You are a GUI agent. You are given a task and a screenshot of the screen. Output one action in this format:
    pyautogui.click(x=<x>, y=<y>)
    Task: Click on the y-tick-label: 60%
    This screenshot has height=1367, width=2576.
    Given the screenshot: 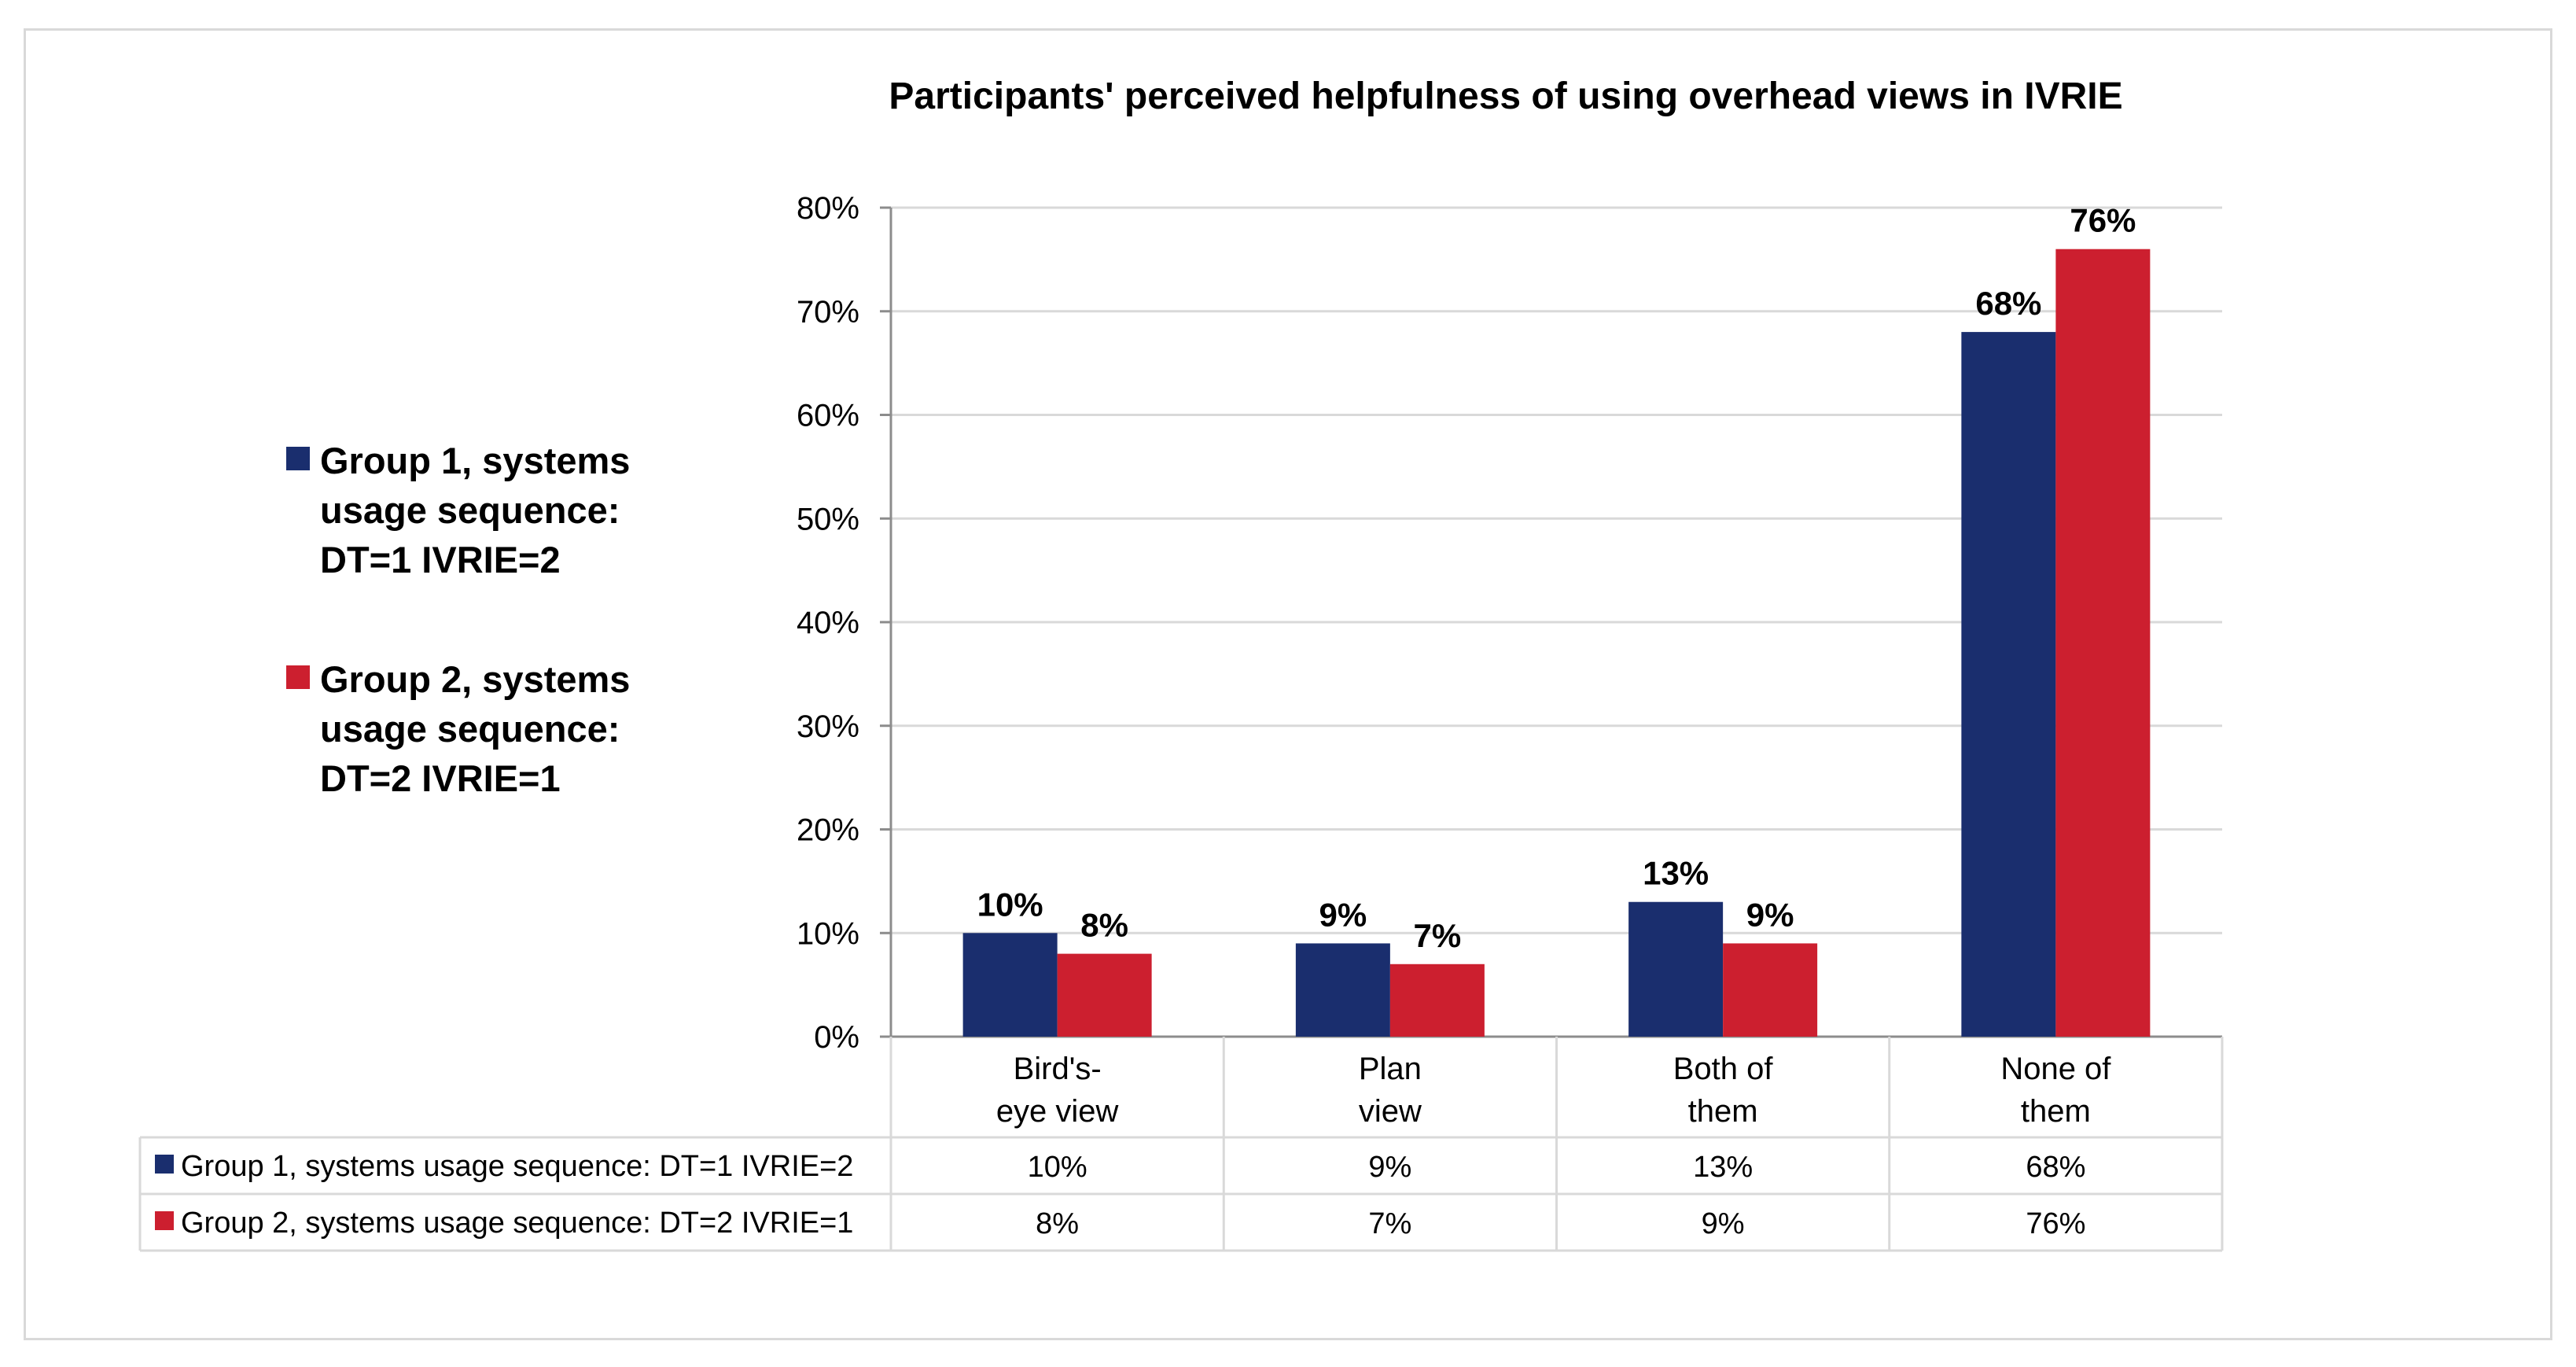 What is the action you would take?
    pyautogui.click(x=828, y=416)
    